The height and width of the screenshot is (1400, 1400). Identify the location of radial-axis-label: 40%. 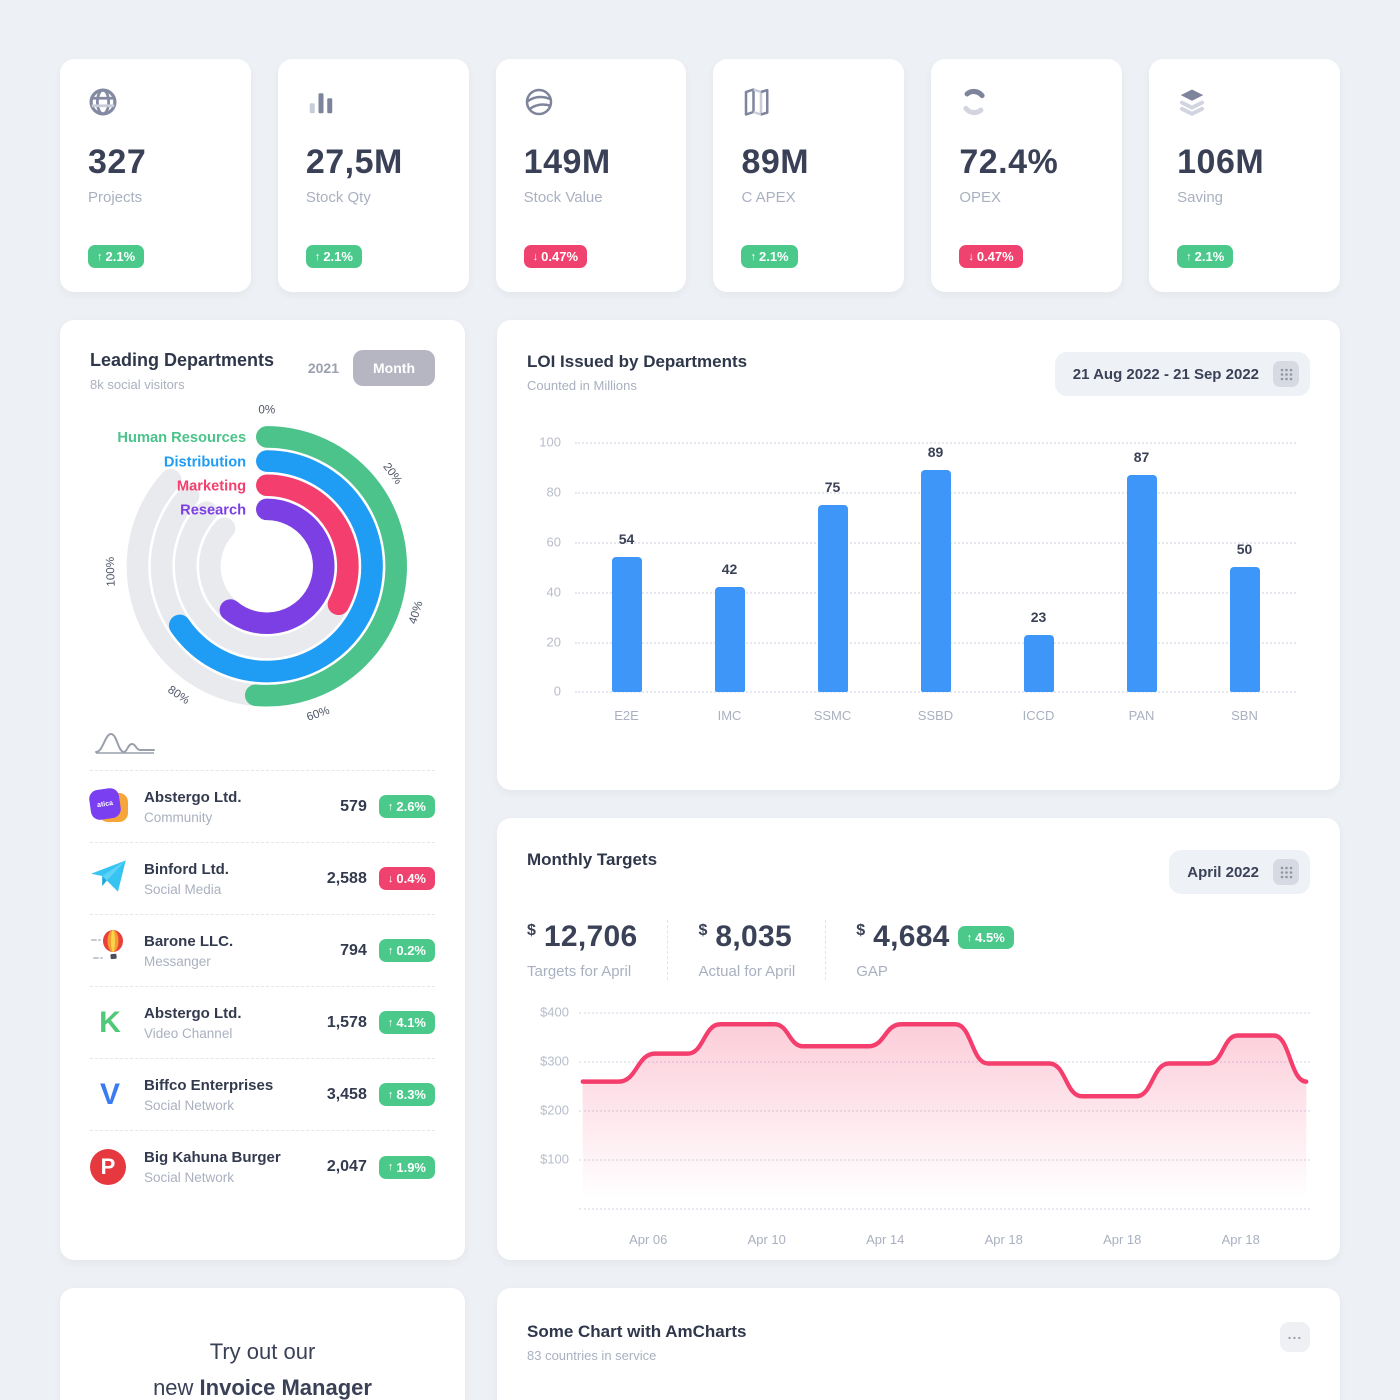
(415, 612).